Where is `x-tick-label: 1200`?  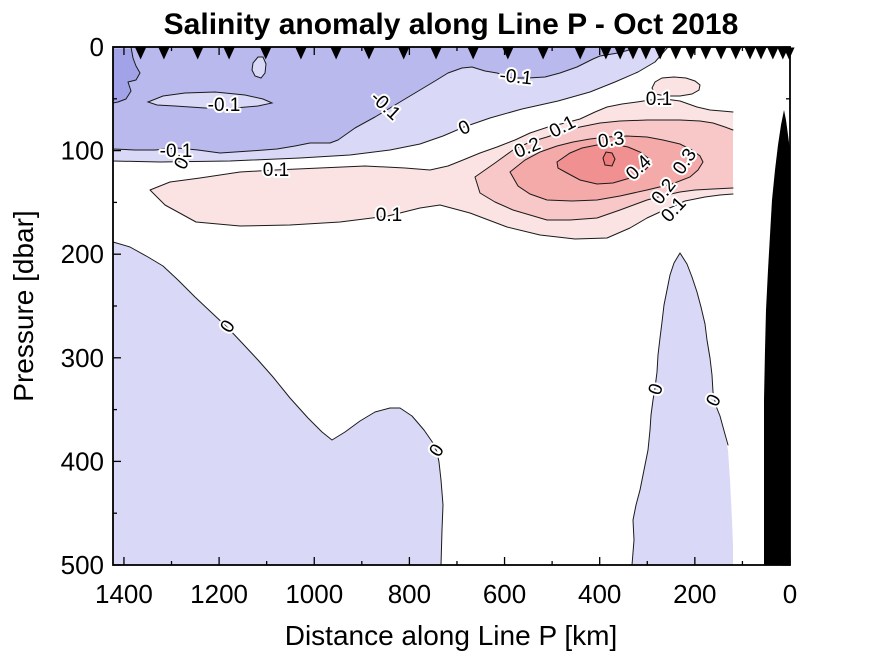 x-tick-label: 1200 is located at coordinates (219, 594).